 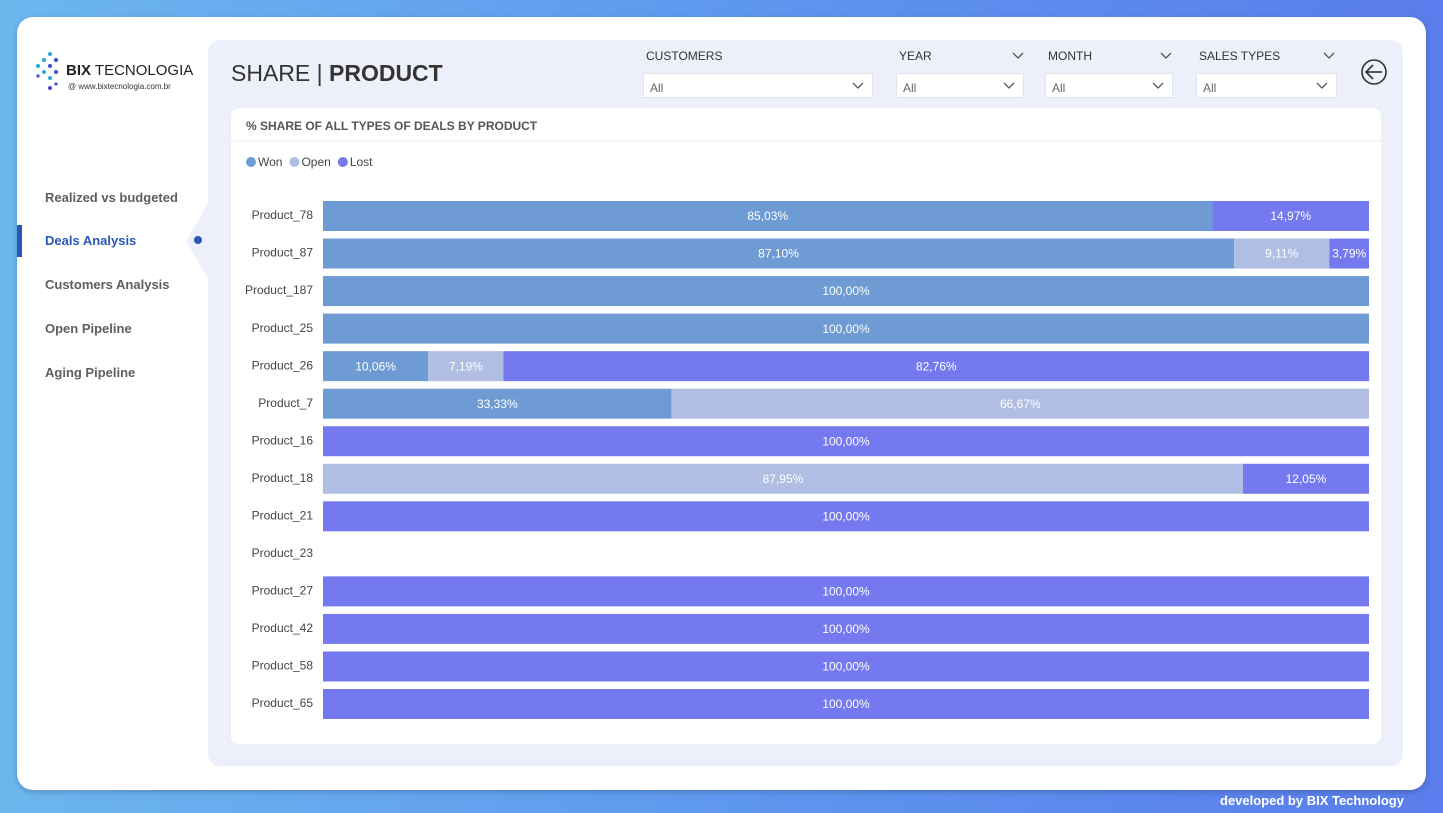 I want to click on page-title: SHARE | PRODUCT, so click(x=337, y=73).